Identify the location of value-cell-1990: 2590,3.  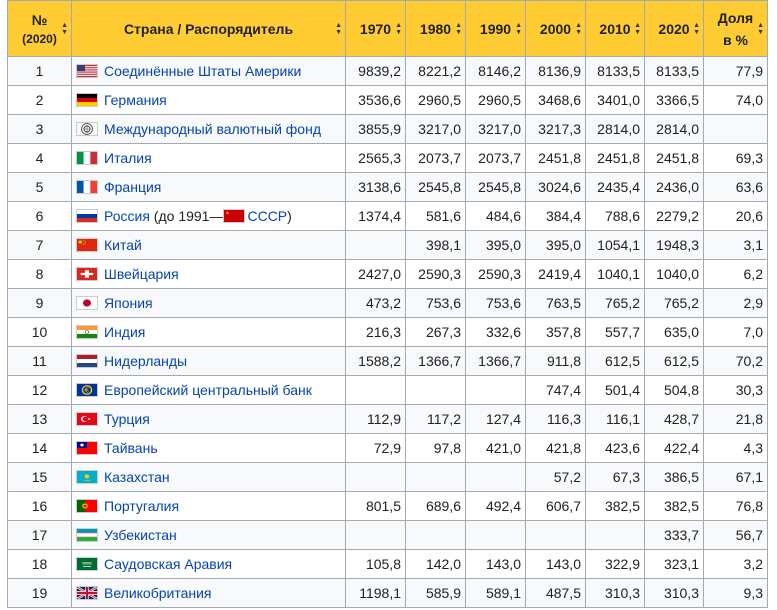
(495, 274).